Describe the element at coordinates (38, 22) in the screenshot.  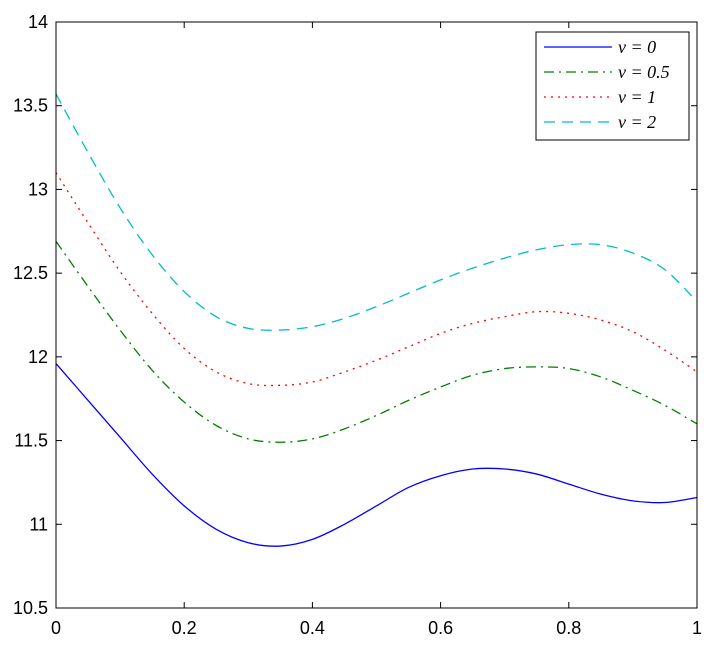
I see `y-tick-label: 14` at that location.